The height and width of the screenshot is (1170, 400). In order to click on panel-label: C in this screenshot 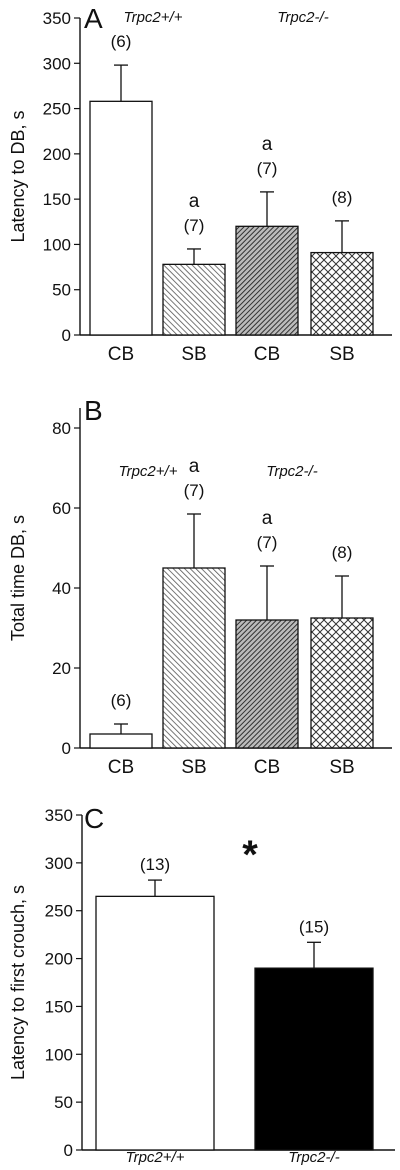, I will do `click(94, 818)`.